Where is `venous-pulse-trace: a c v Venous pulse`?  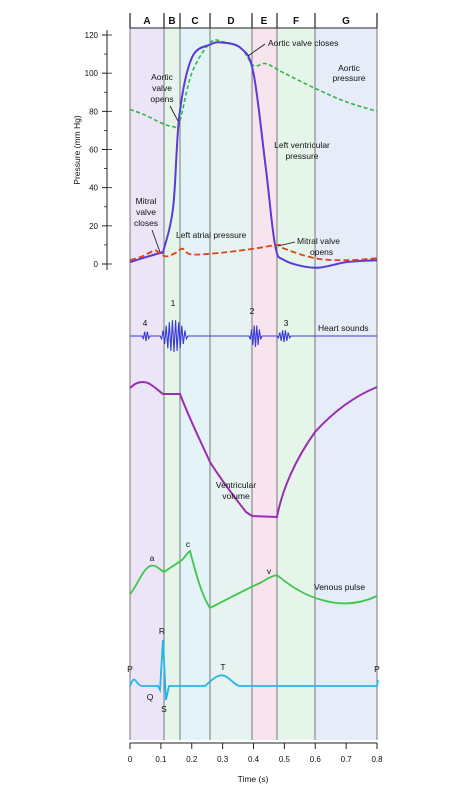 venous-pulse-trace: a c v Venous pulse is located at coordinates (253, 574).